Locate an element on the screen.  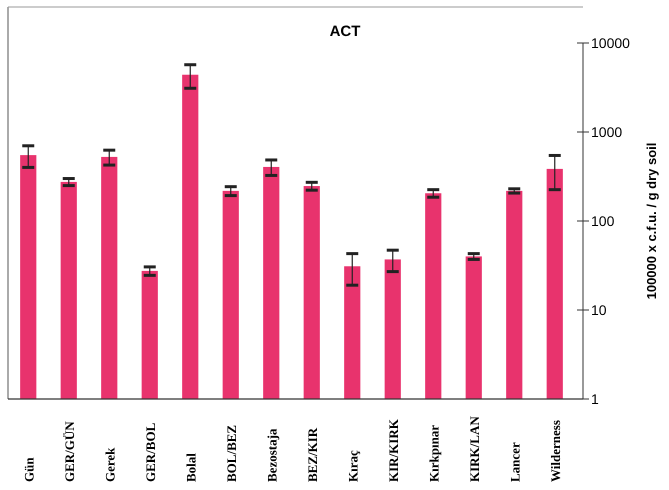
x-tick-label: BEZ/KIR is located at coordinates (312, 454).